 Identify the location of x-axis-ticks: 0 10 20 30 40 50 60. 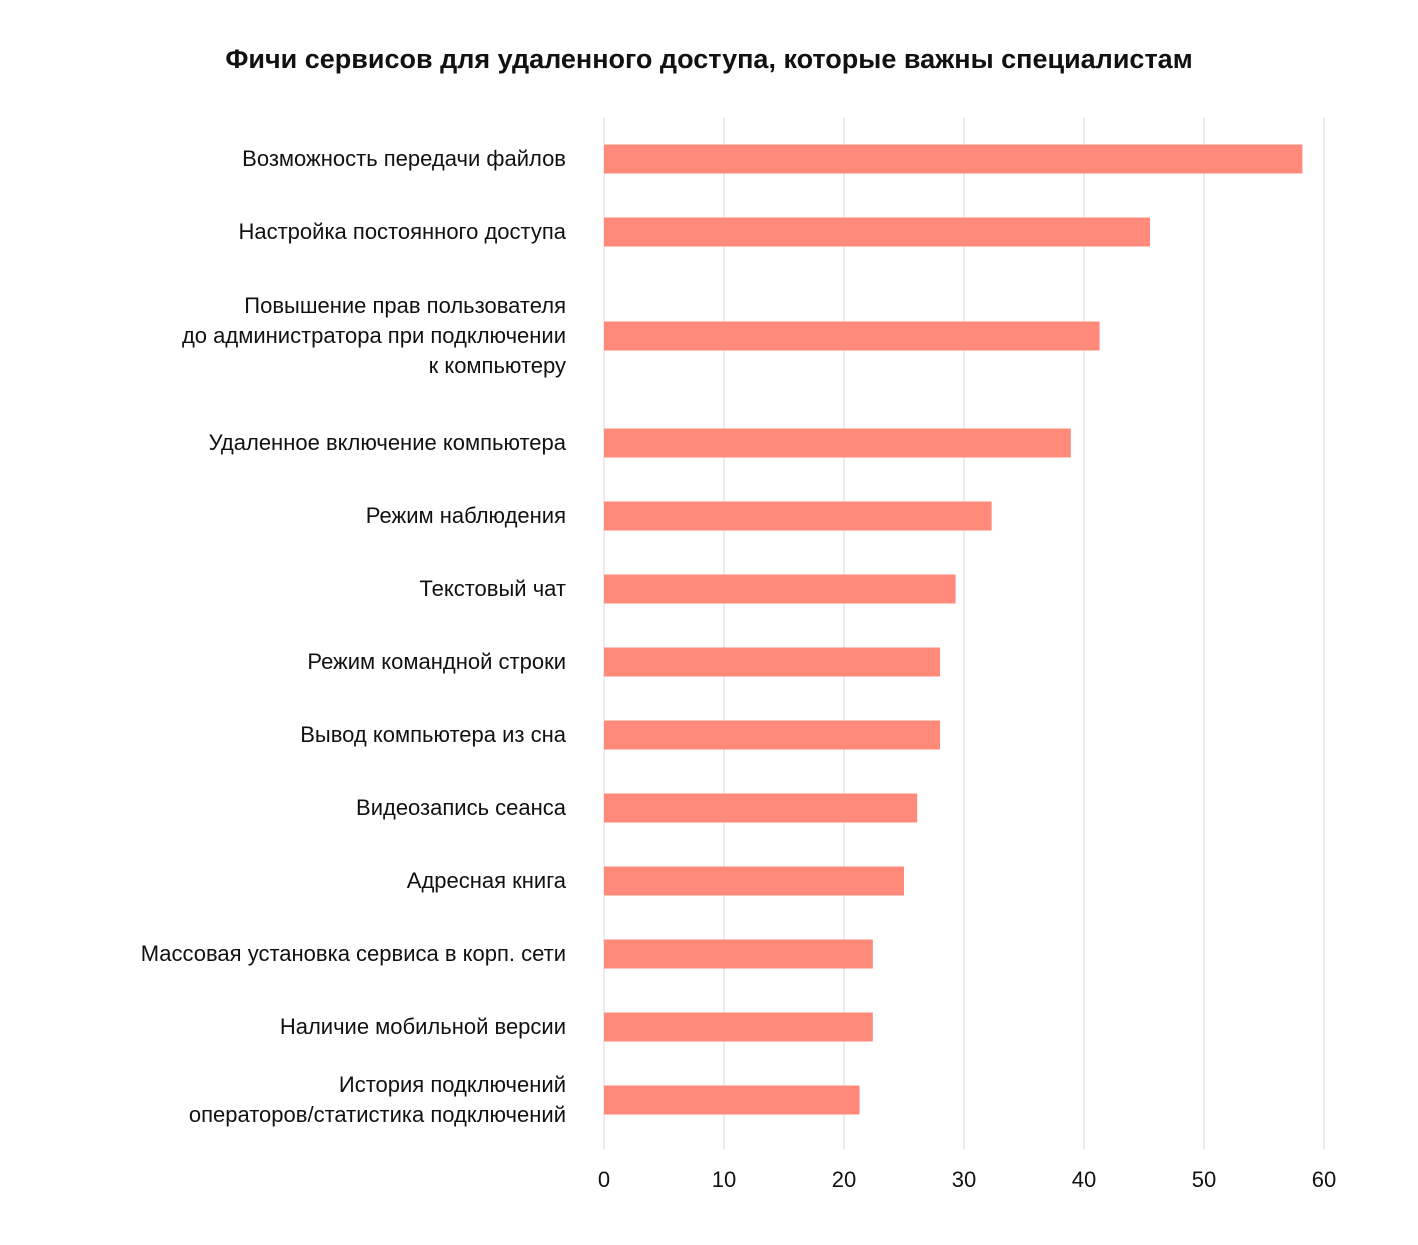
(967, 1179).